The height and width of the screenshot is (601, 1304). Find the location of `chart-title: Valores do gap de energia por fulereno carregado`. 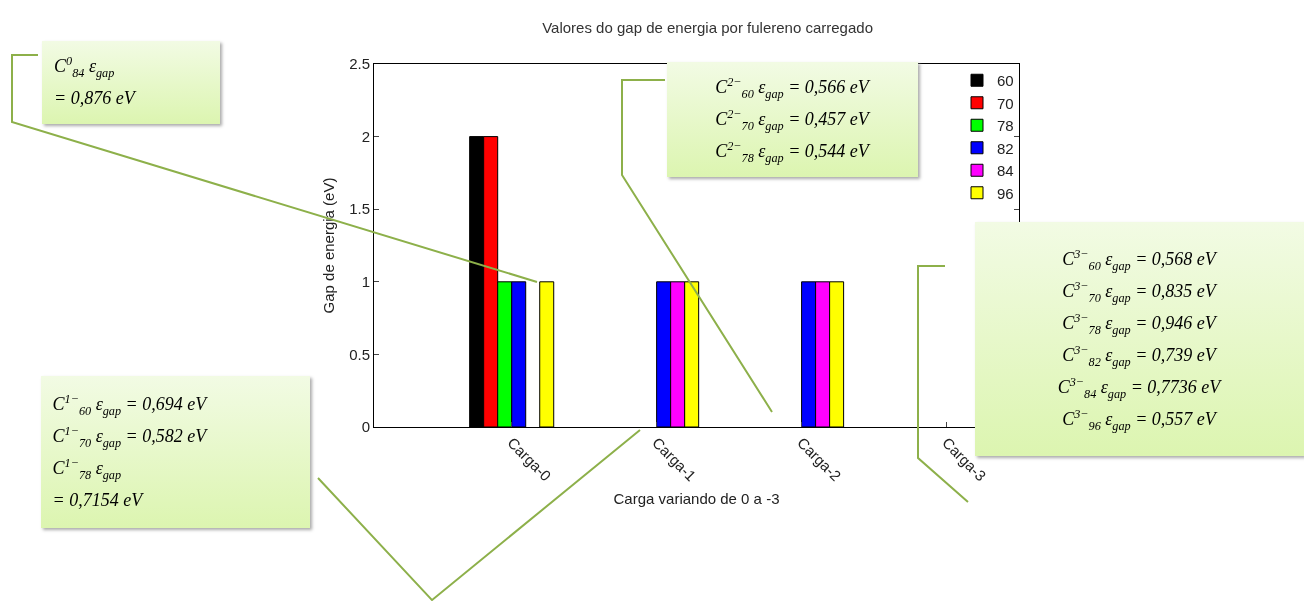

chart-title: Valores do gap de energia por fulereno carregado is located at coordinates (707, 28).